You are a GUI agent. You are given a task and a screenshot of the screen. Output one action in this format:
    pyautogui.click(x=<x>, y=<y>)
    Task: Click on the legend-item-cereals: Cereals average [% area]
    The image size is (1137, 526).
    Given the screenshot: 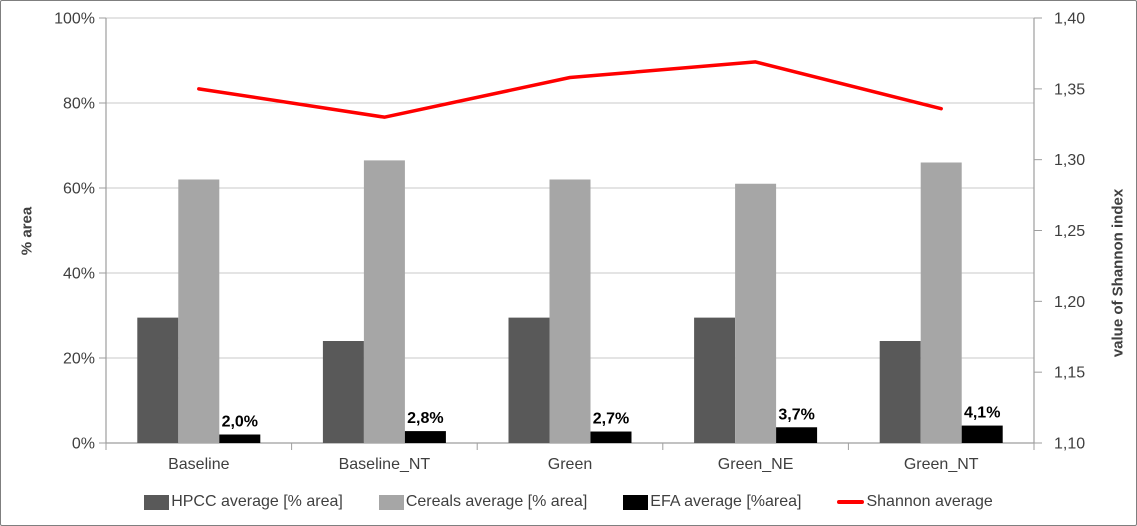 What is the action you would take?
    pyautogui.click(x=483, y=502)
    